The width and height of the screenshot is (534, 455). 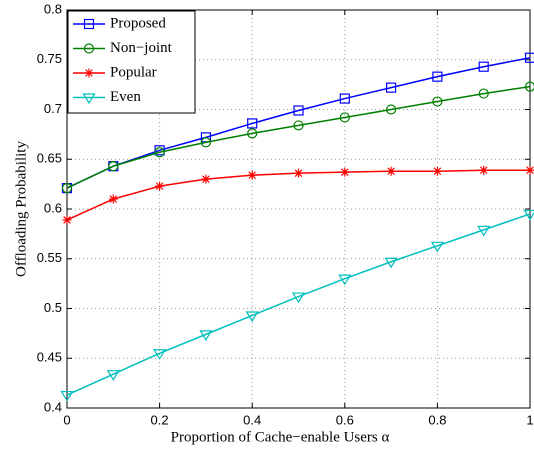 I want to click on y-tick-label: 0.8, so click(x=53, y=8).